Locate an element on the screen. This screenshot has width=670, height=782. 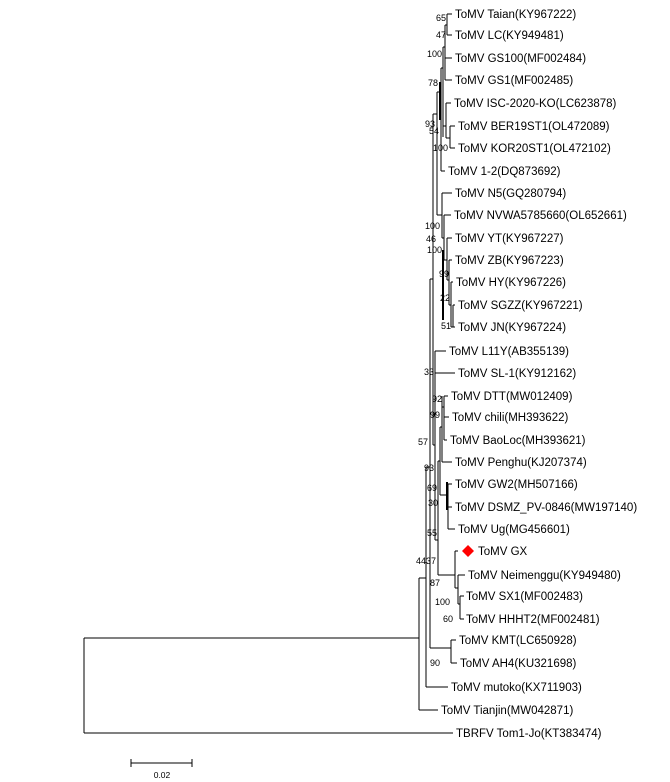
bootstrap-value: 46 is located at coordinates (431, 239).